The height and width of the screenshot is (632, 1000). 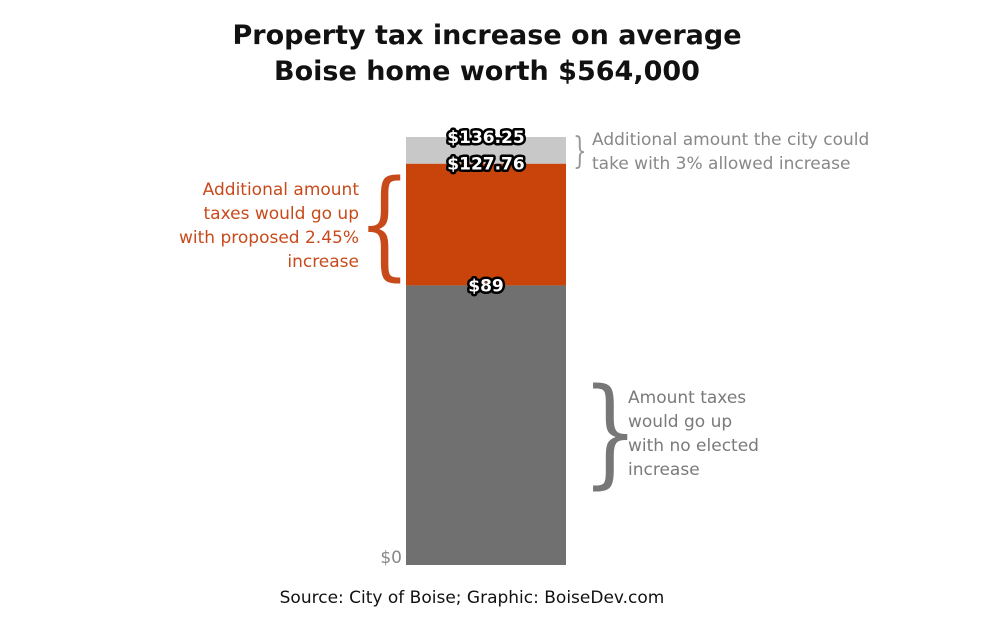 What do you see at coordinates (269, 238) in the screenshot?
I see `annotation-line: with proposed 2.45%` at bounding box center [269, 238].